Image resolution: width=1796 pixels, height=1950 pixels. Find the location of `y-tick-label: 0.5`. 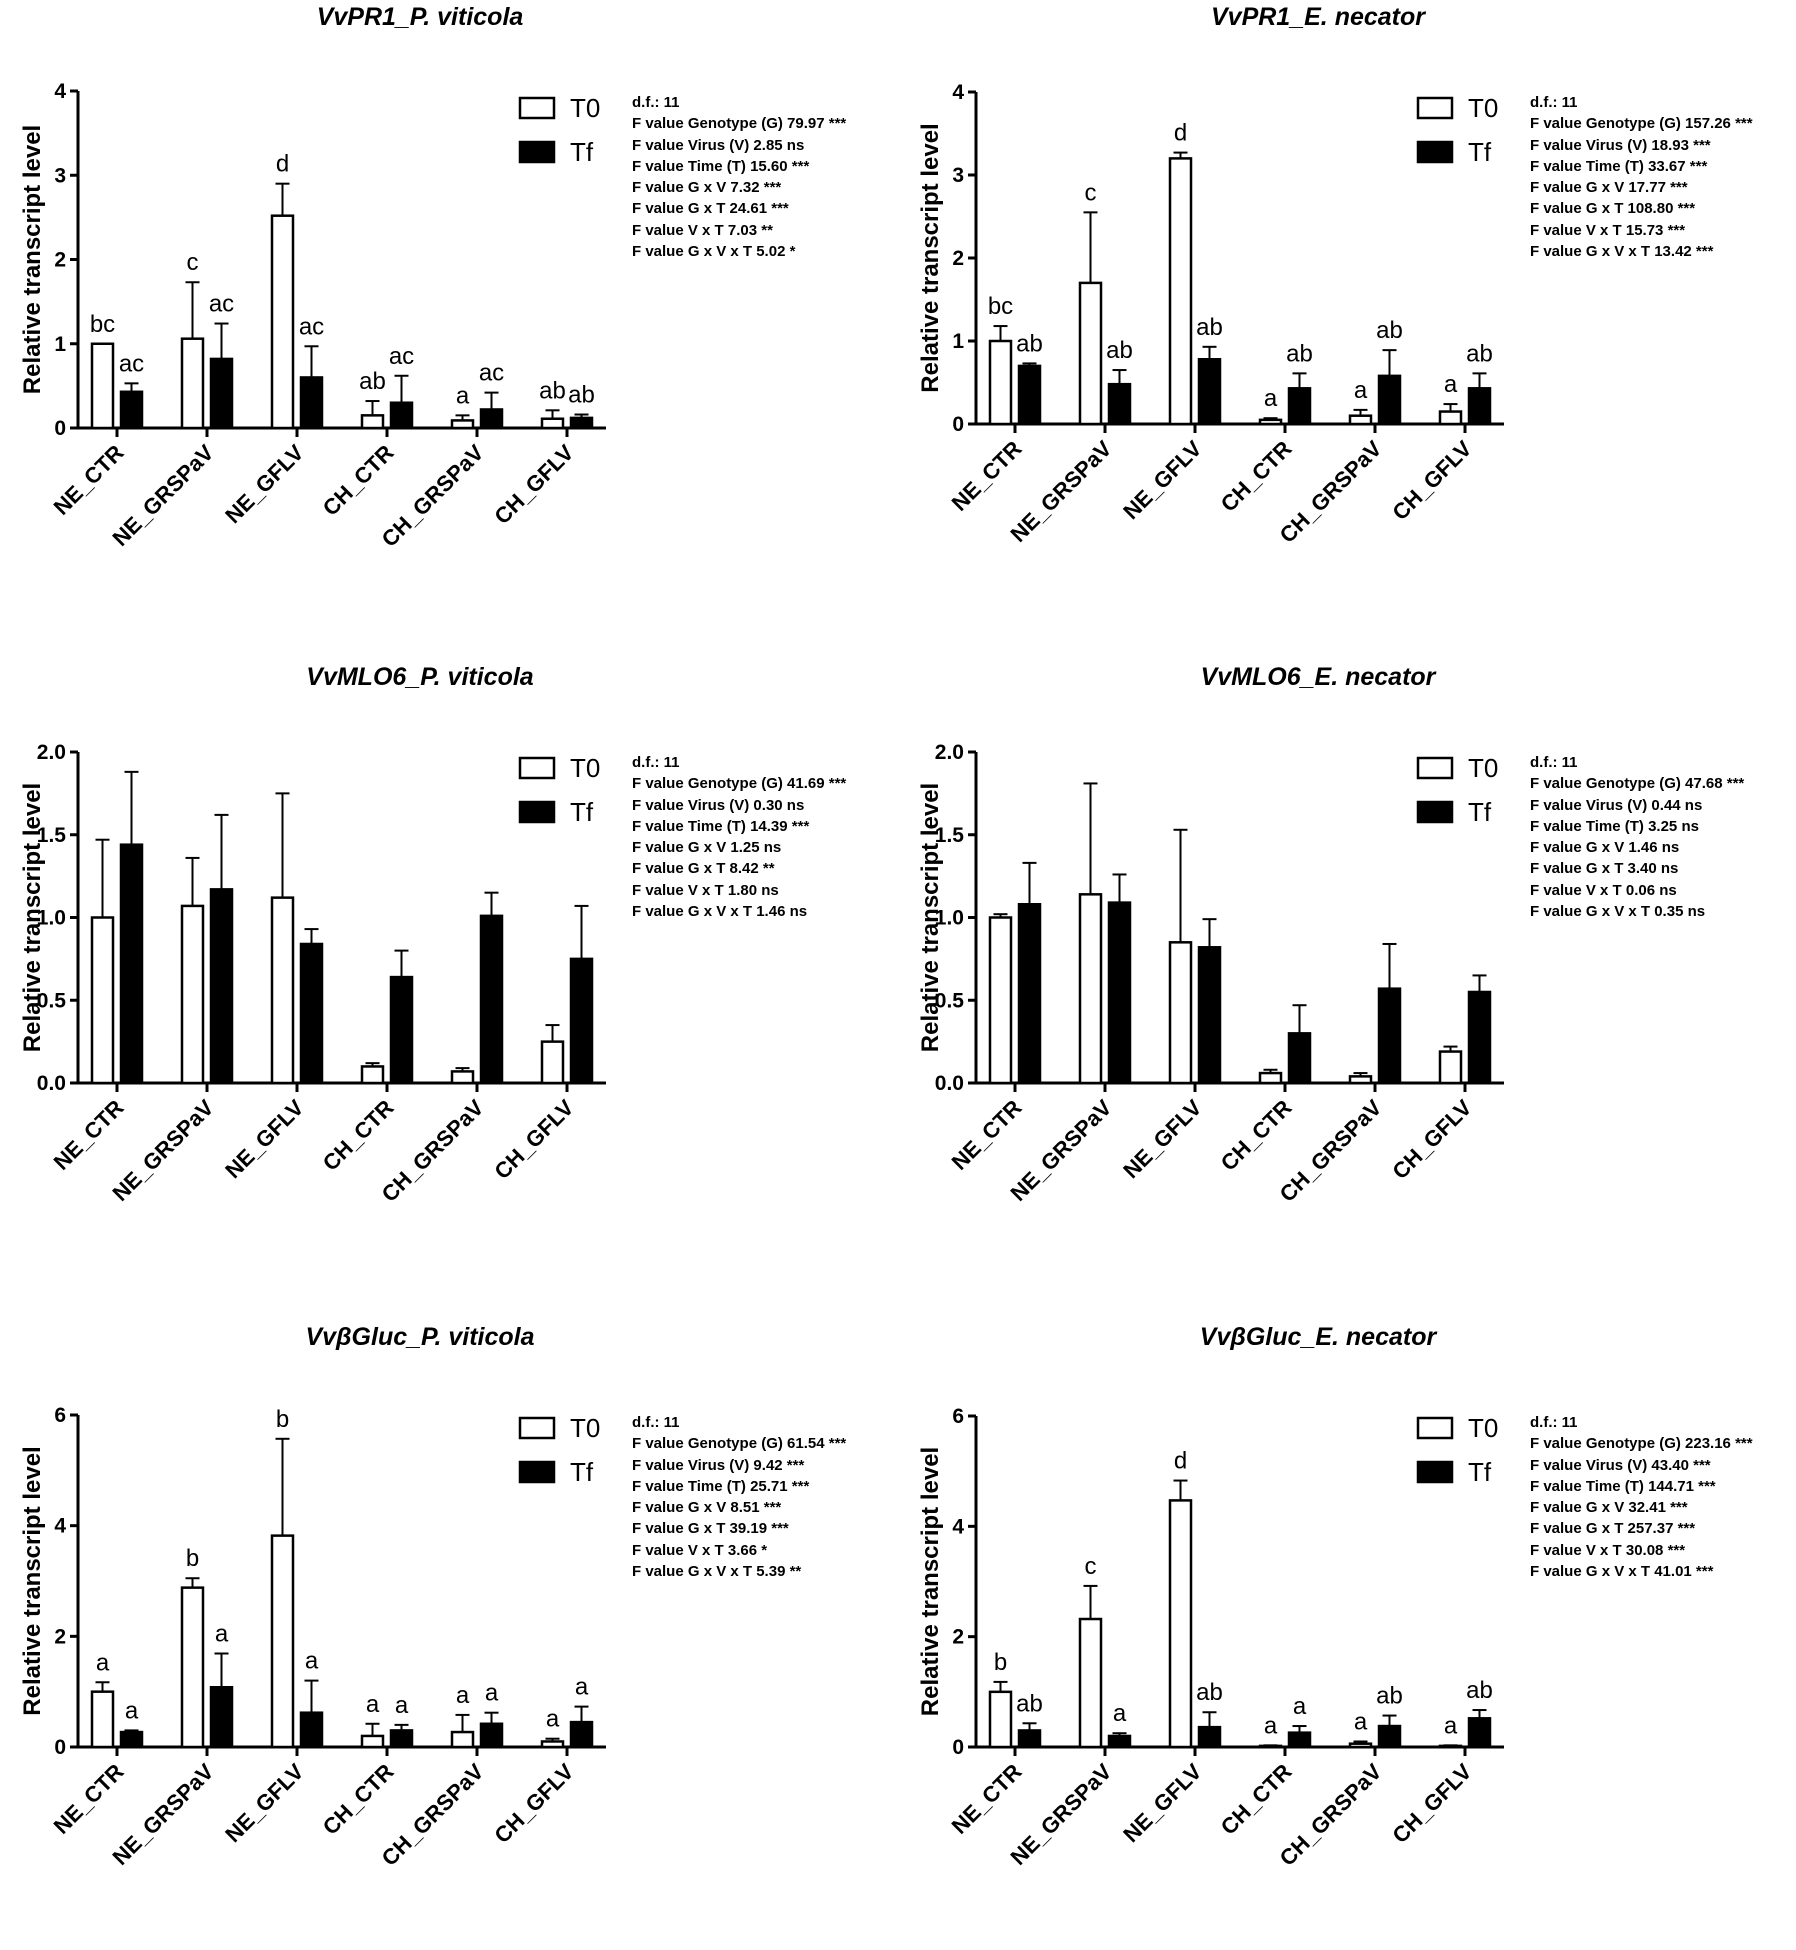

y-tick-label: 0.5 is located at coordinates (950, 1000).